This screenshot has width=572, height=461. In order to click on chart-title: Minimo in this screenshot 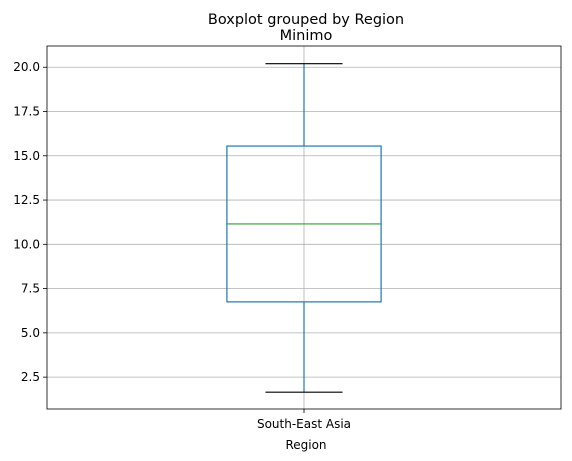, I will do `click(306, 36)`.